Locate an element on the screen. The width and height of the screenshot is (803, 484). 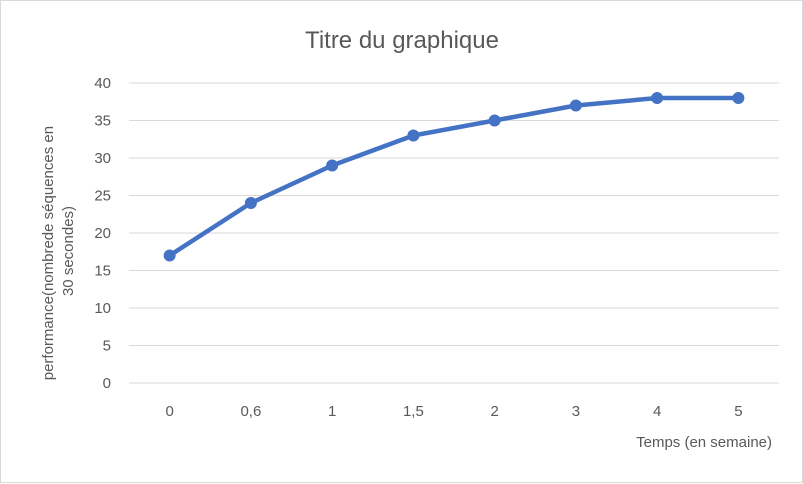
y-axis-ticks: 0 5 10 15 20 25 30 35 40 is located at coordinates (102, 233).